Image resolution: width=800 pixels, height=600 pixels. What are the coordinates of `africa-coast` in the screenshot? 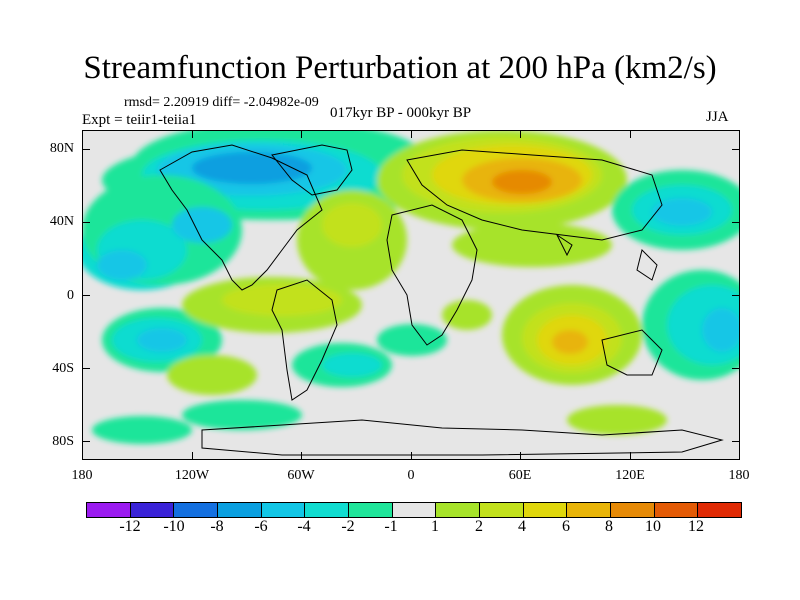 It's located at (432, 275).